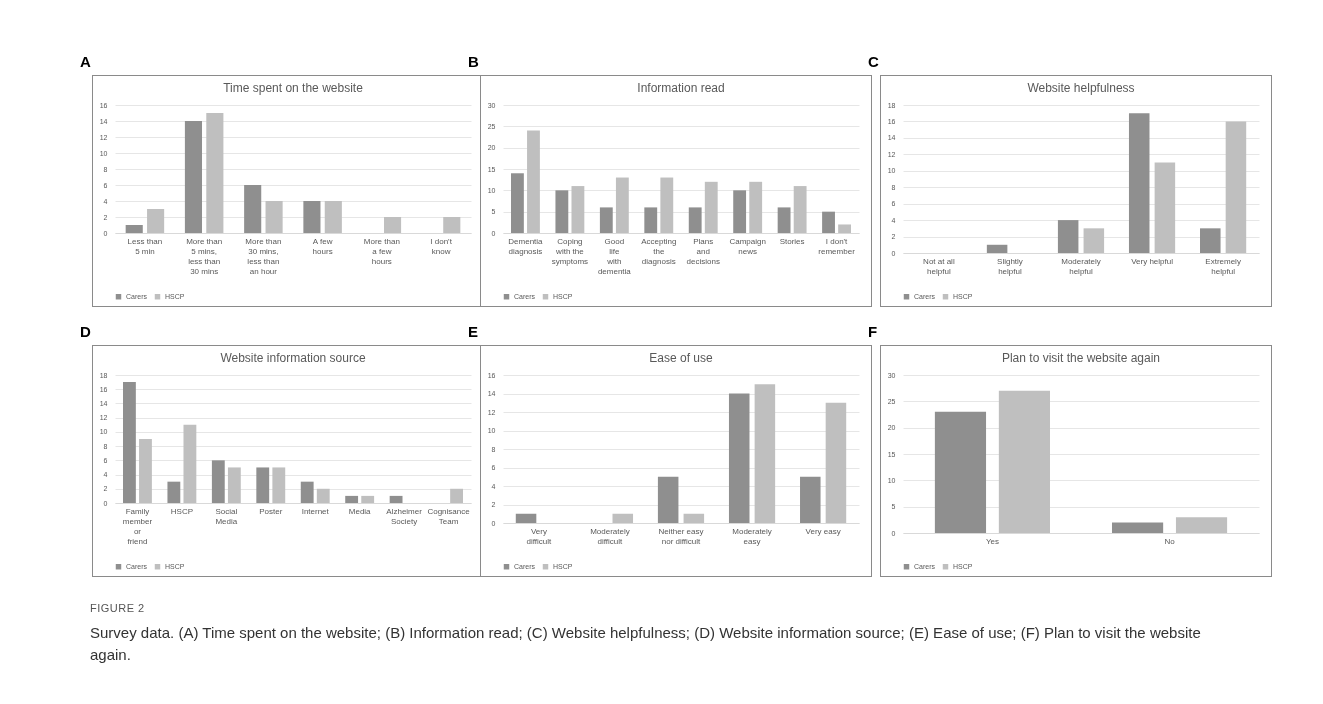 The image size is (1323, 704). I want to click on x-tick-label: Not at all helpful, so click(939, 266).